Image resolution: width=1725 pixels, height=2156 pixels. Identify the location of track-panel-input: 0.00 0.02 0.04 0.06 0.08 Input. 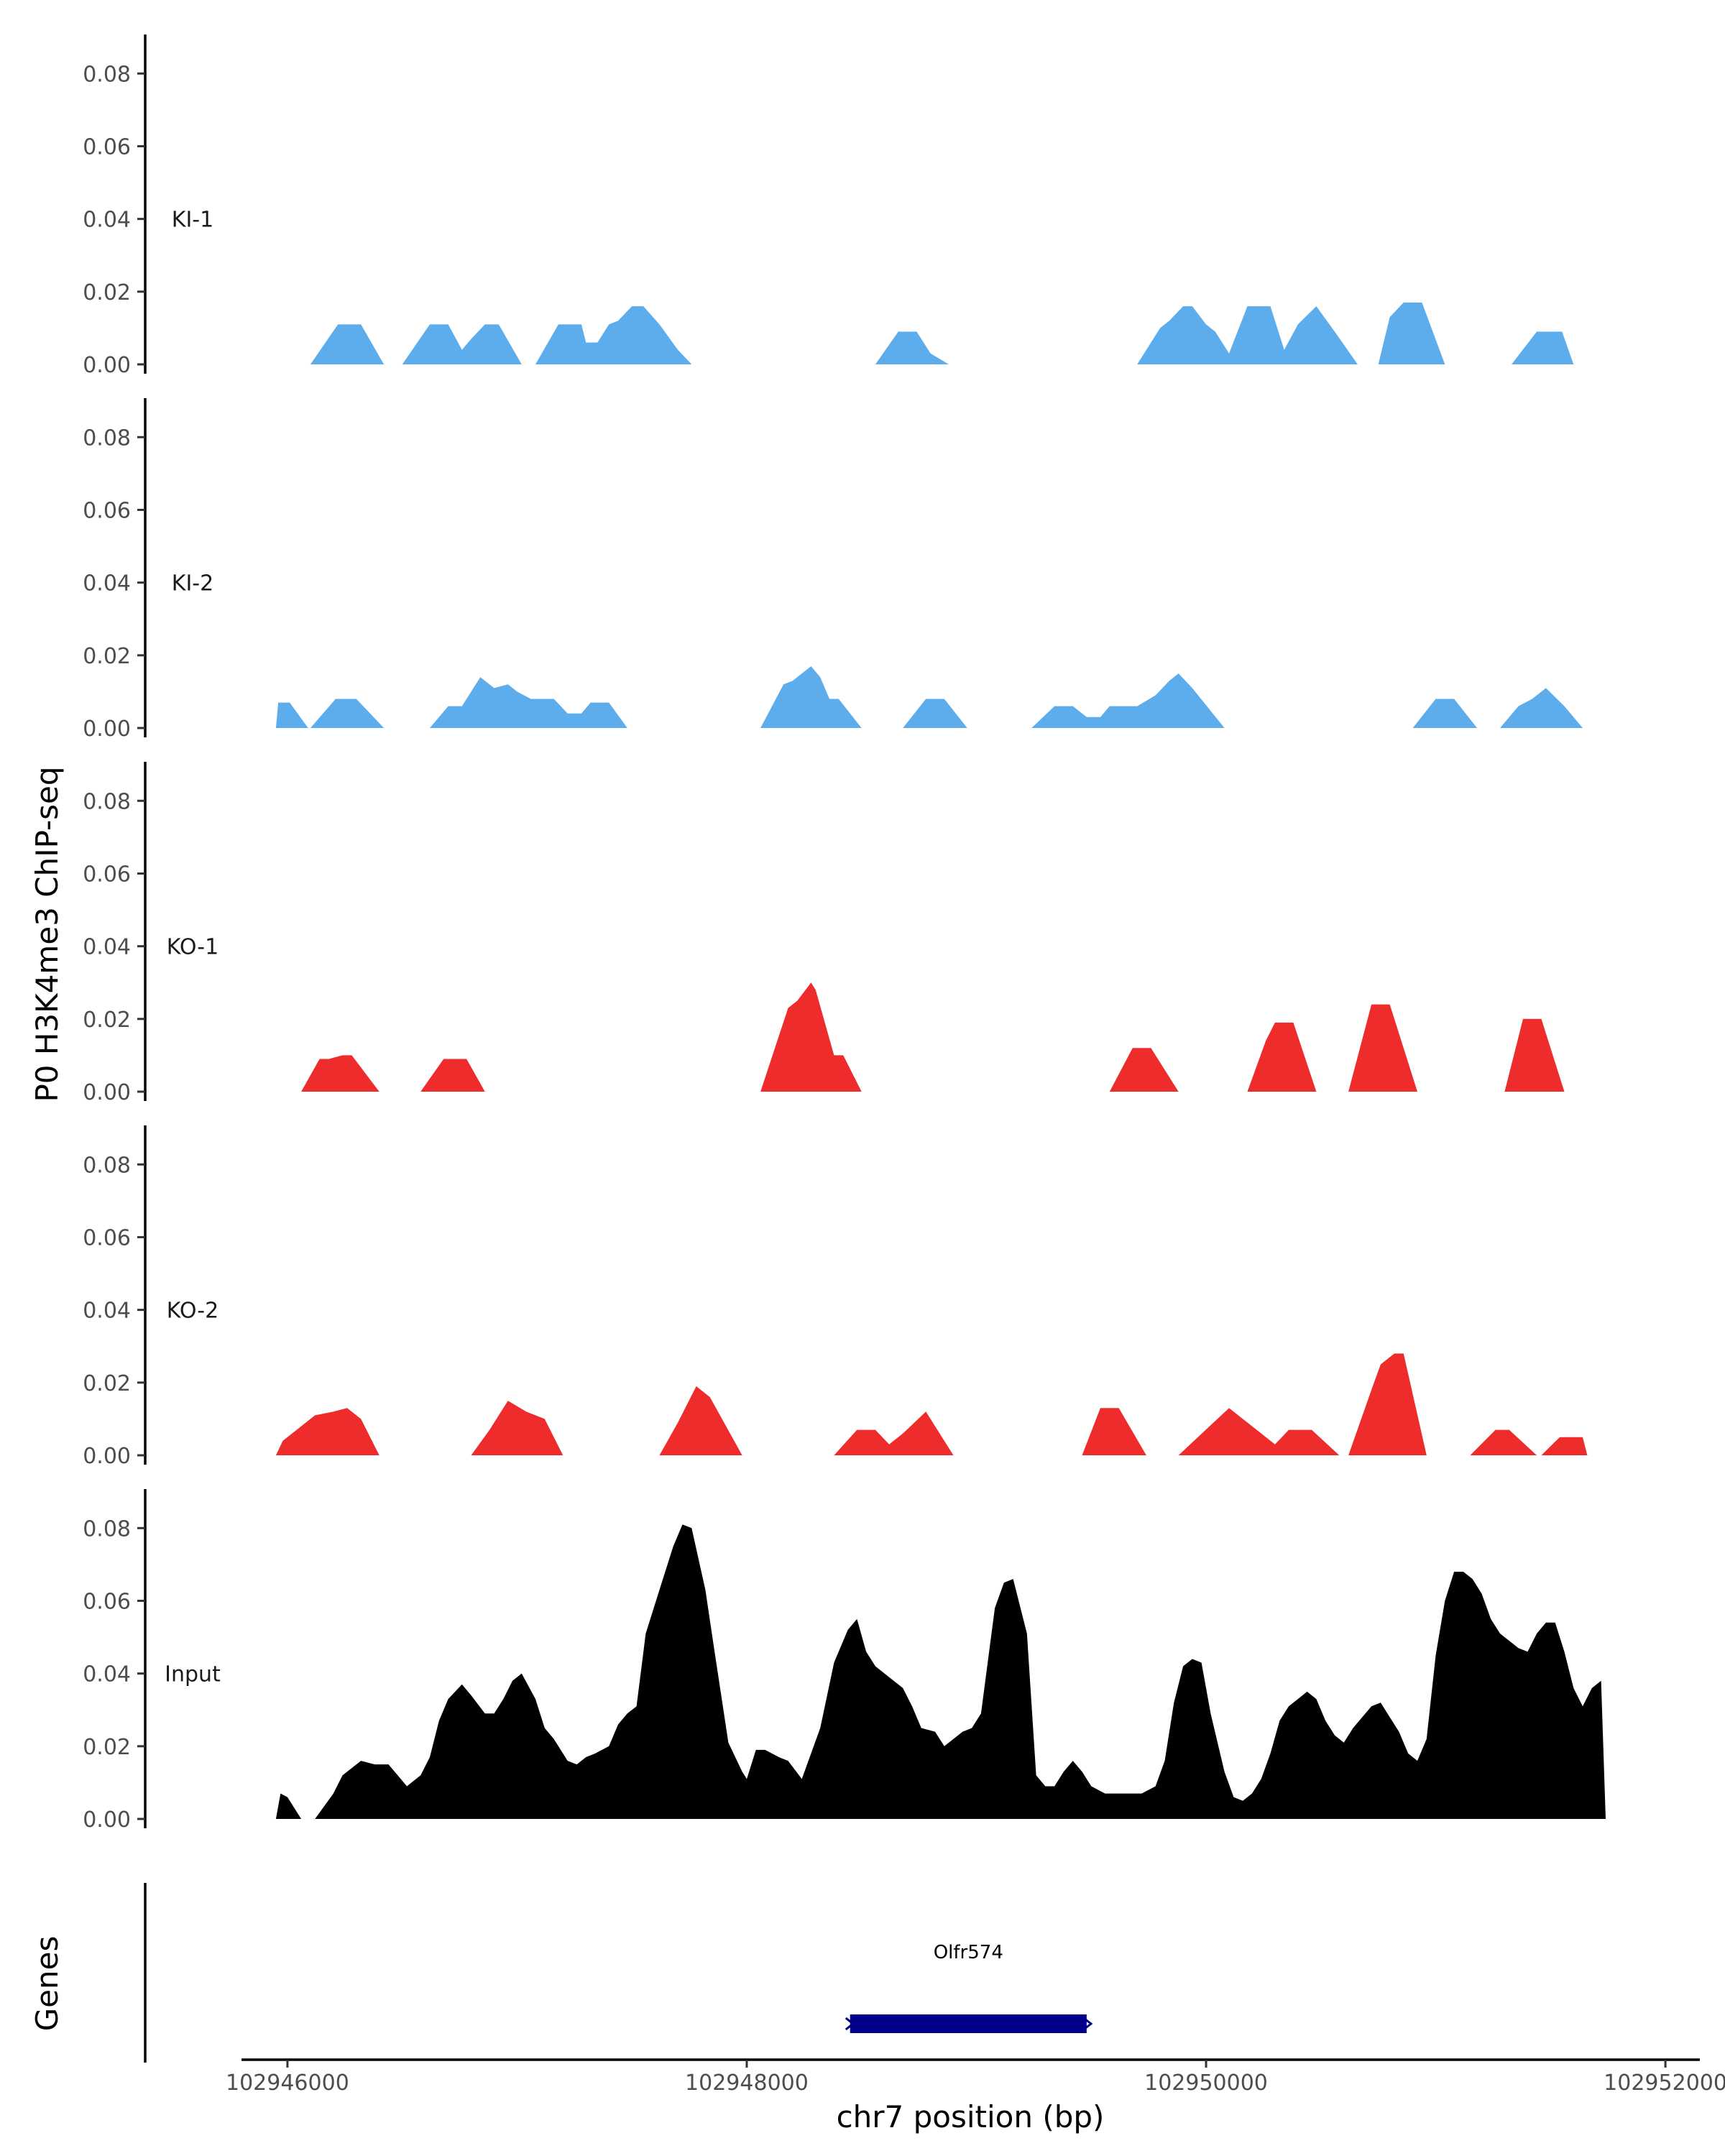
(844, 1661).